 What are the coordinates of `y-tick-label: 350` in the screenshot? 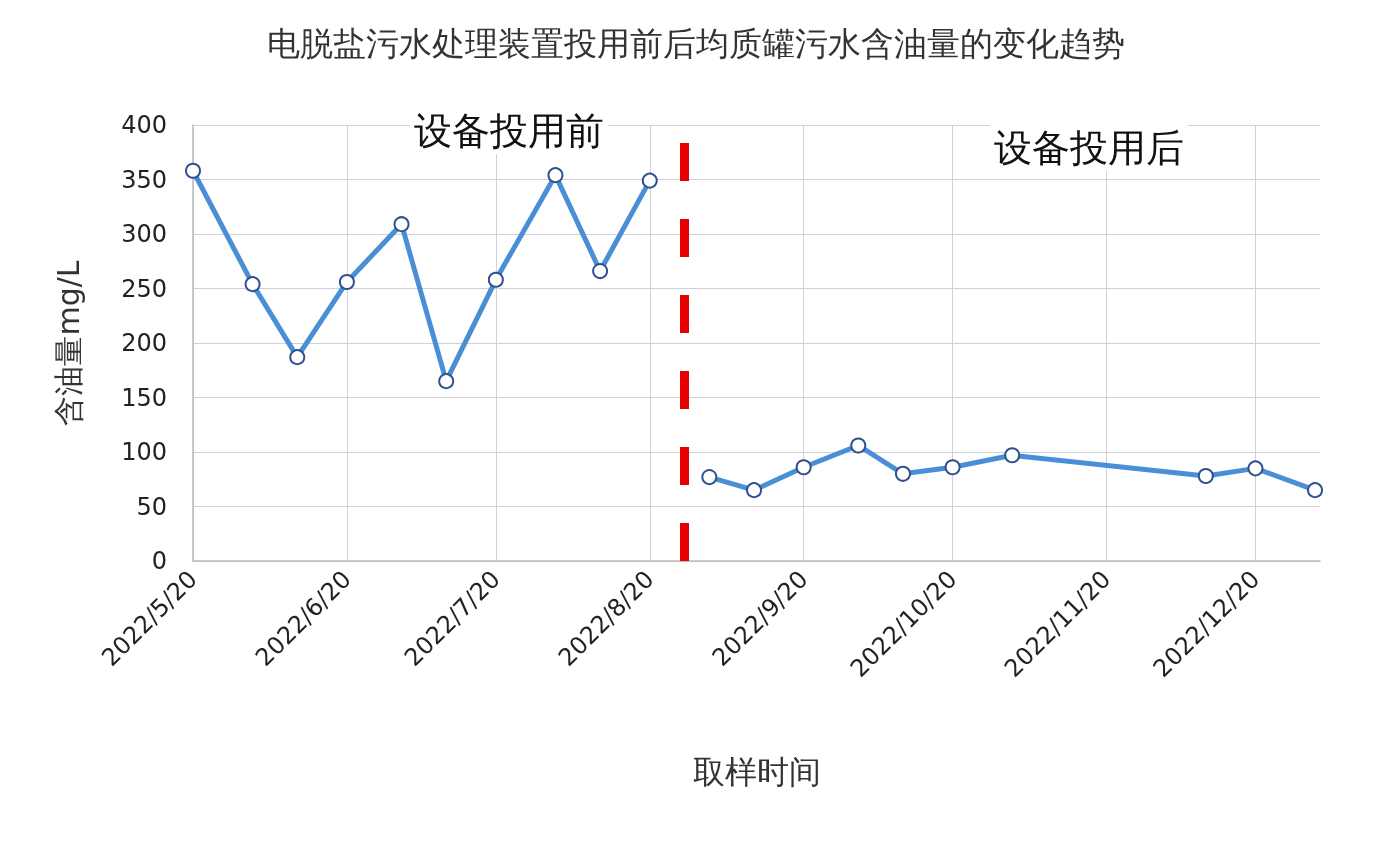 It's located at (144, 179).